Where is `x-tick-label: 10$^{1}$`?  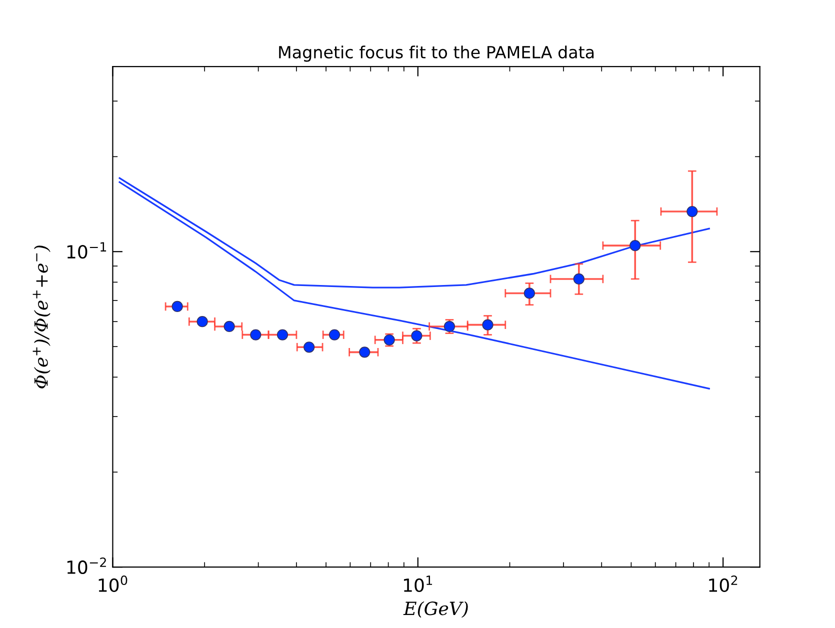 x-tick-label: 10$^{1}$ is located at coordinates (418, 584).